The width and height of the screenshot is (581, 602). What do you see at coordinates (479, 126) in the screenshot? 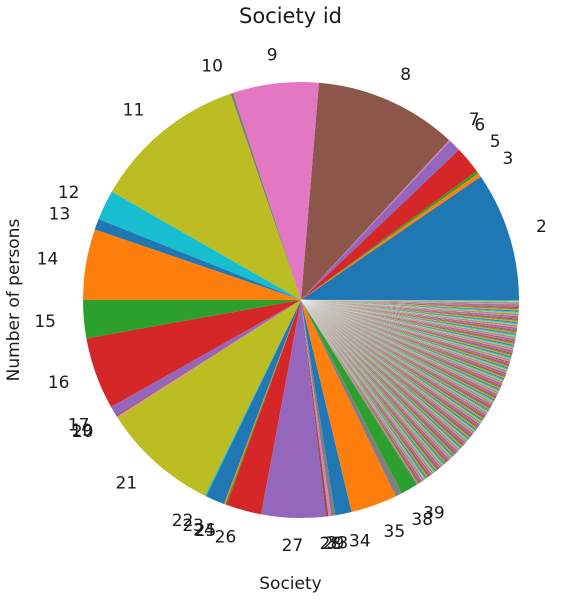
I see `slice-label-6: 6` at bounding box center [479, 126].